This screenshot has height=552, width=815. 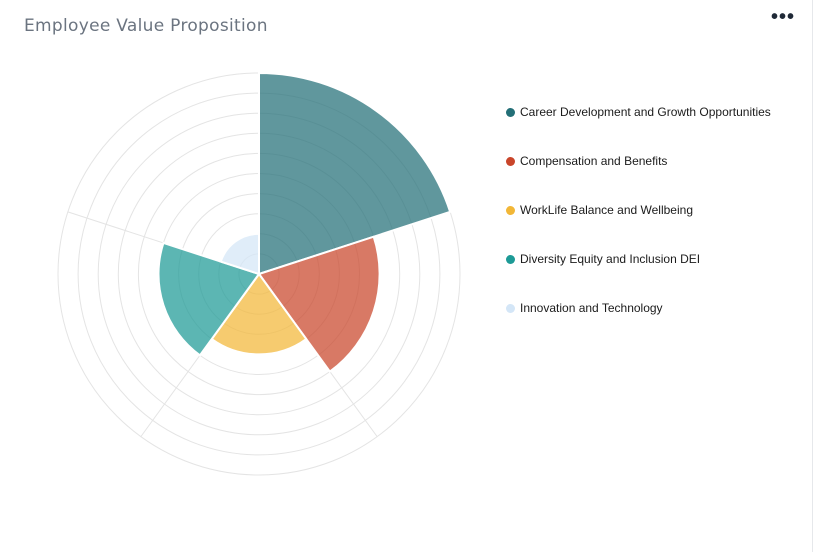 I want to click on legend-item-compensation-and-benefits: Compensation and Benefits, so click(x=638, y=161).